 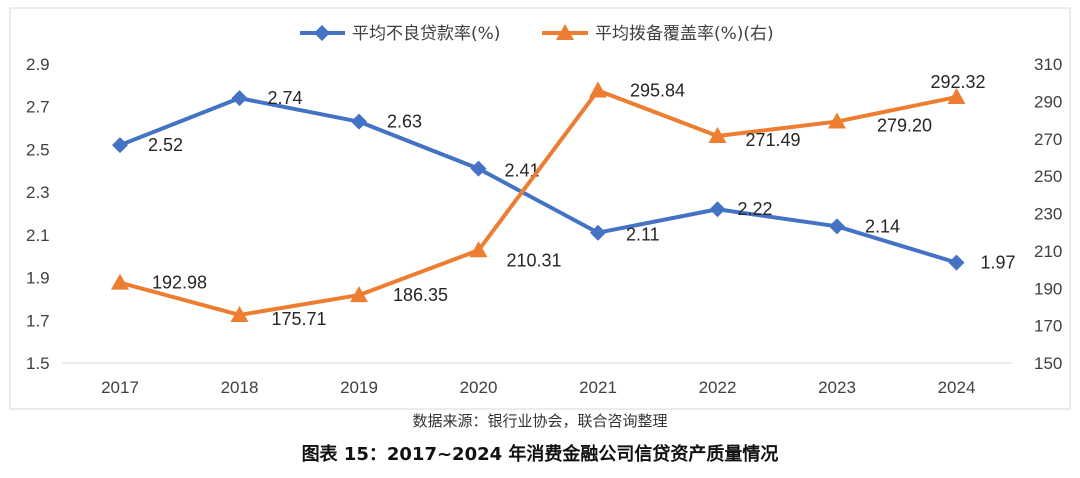 What do you see at coordinates (38, 149) in the screenshot?
I see `y-left-tick-label: 2.5` at bounding box center [38, 149].